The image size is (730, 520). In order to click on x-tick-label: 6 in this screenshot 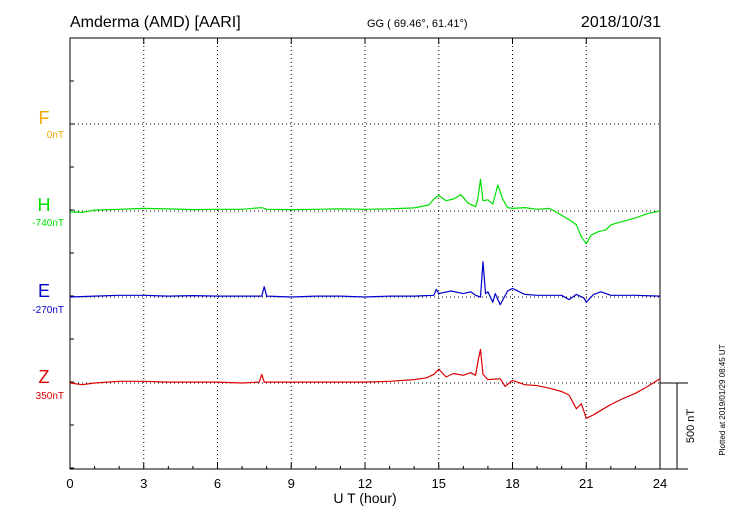, I will do `click(217, 483)`.